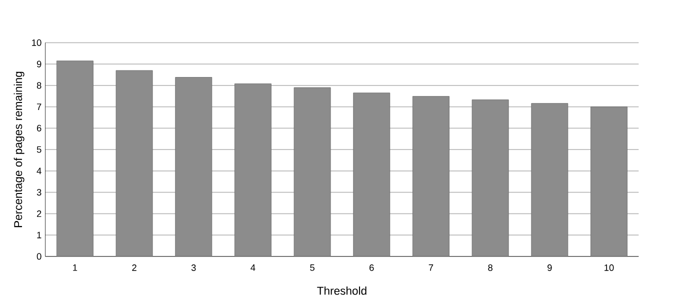  Describe the element at coordinates (39, 85) in the screenshot. I see `y-tick-label: 8` at that location.